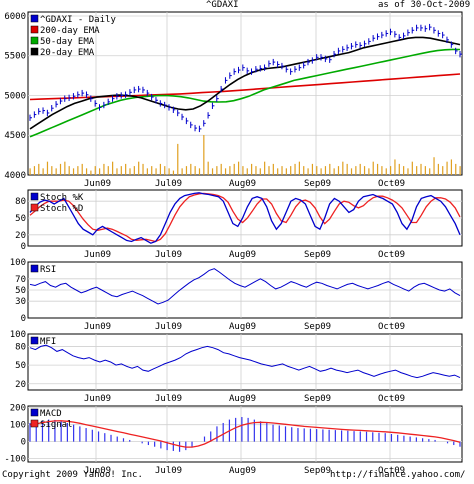  What do you see at coordinates (168, 471) in the screenshot?
I see `month-label-4-1: Jul09` at bounding box center [168, 471].